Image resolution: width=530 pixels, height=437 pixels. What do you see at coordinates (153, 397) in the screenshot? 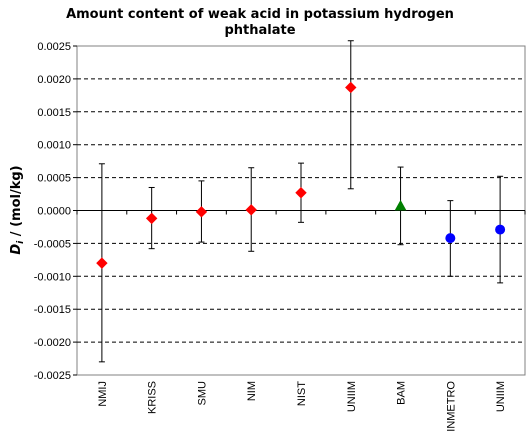
I see `x-tick-label: KRISS` at bounding box center [153, 397].